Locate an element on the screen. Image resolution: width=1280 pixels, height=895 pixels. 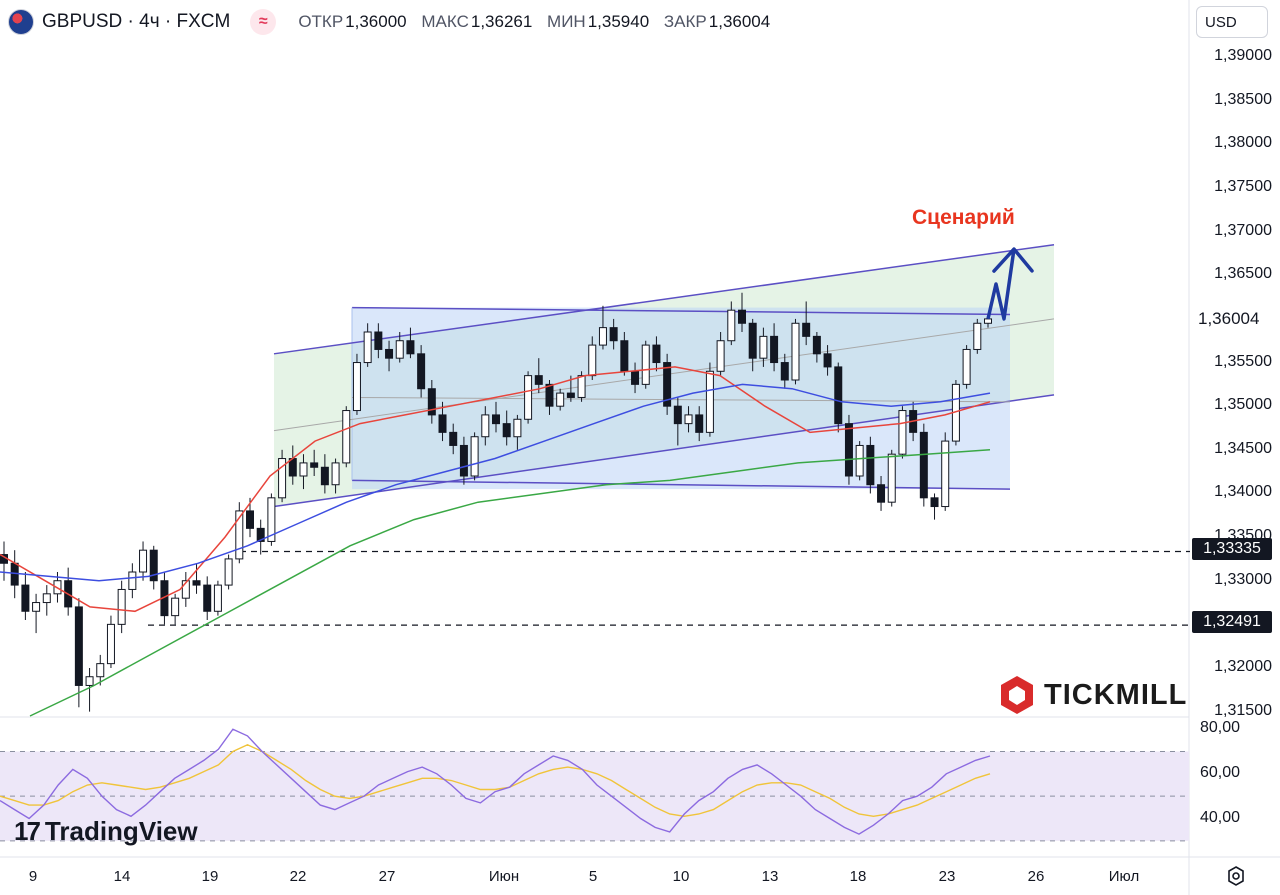
last-price-label: 1,36004 is located at coordinates (1229, 318).